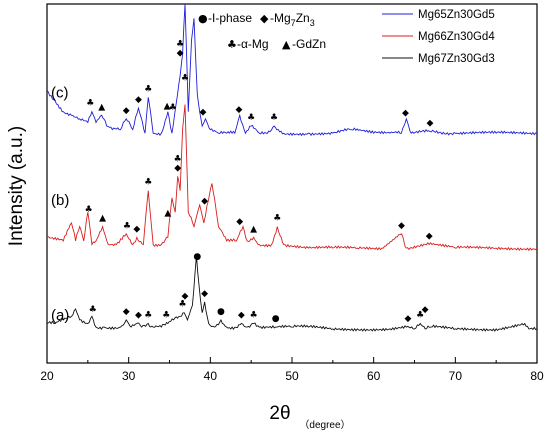 The image size is (550, 435). I want to click on legend-label-series-2: Mg67Zn30Gd3, so click(456, 59).